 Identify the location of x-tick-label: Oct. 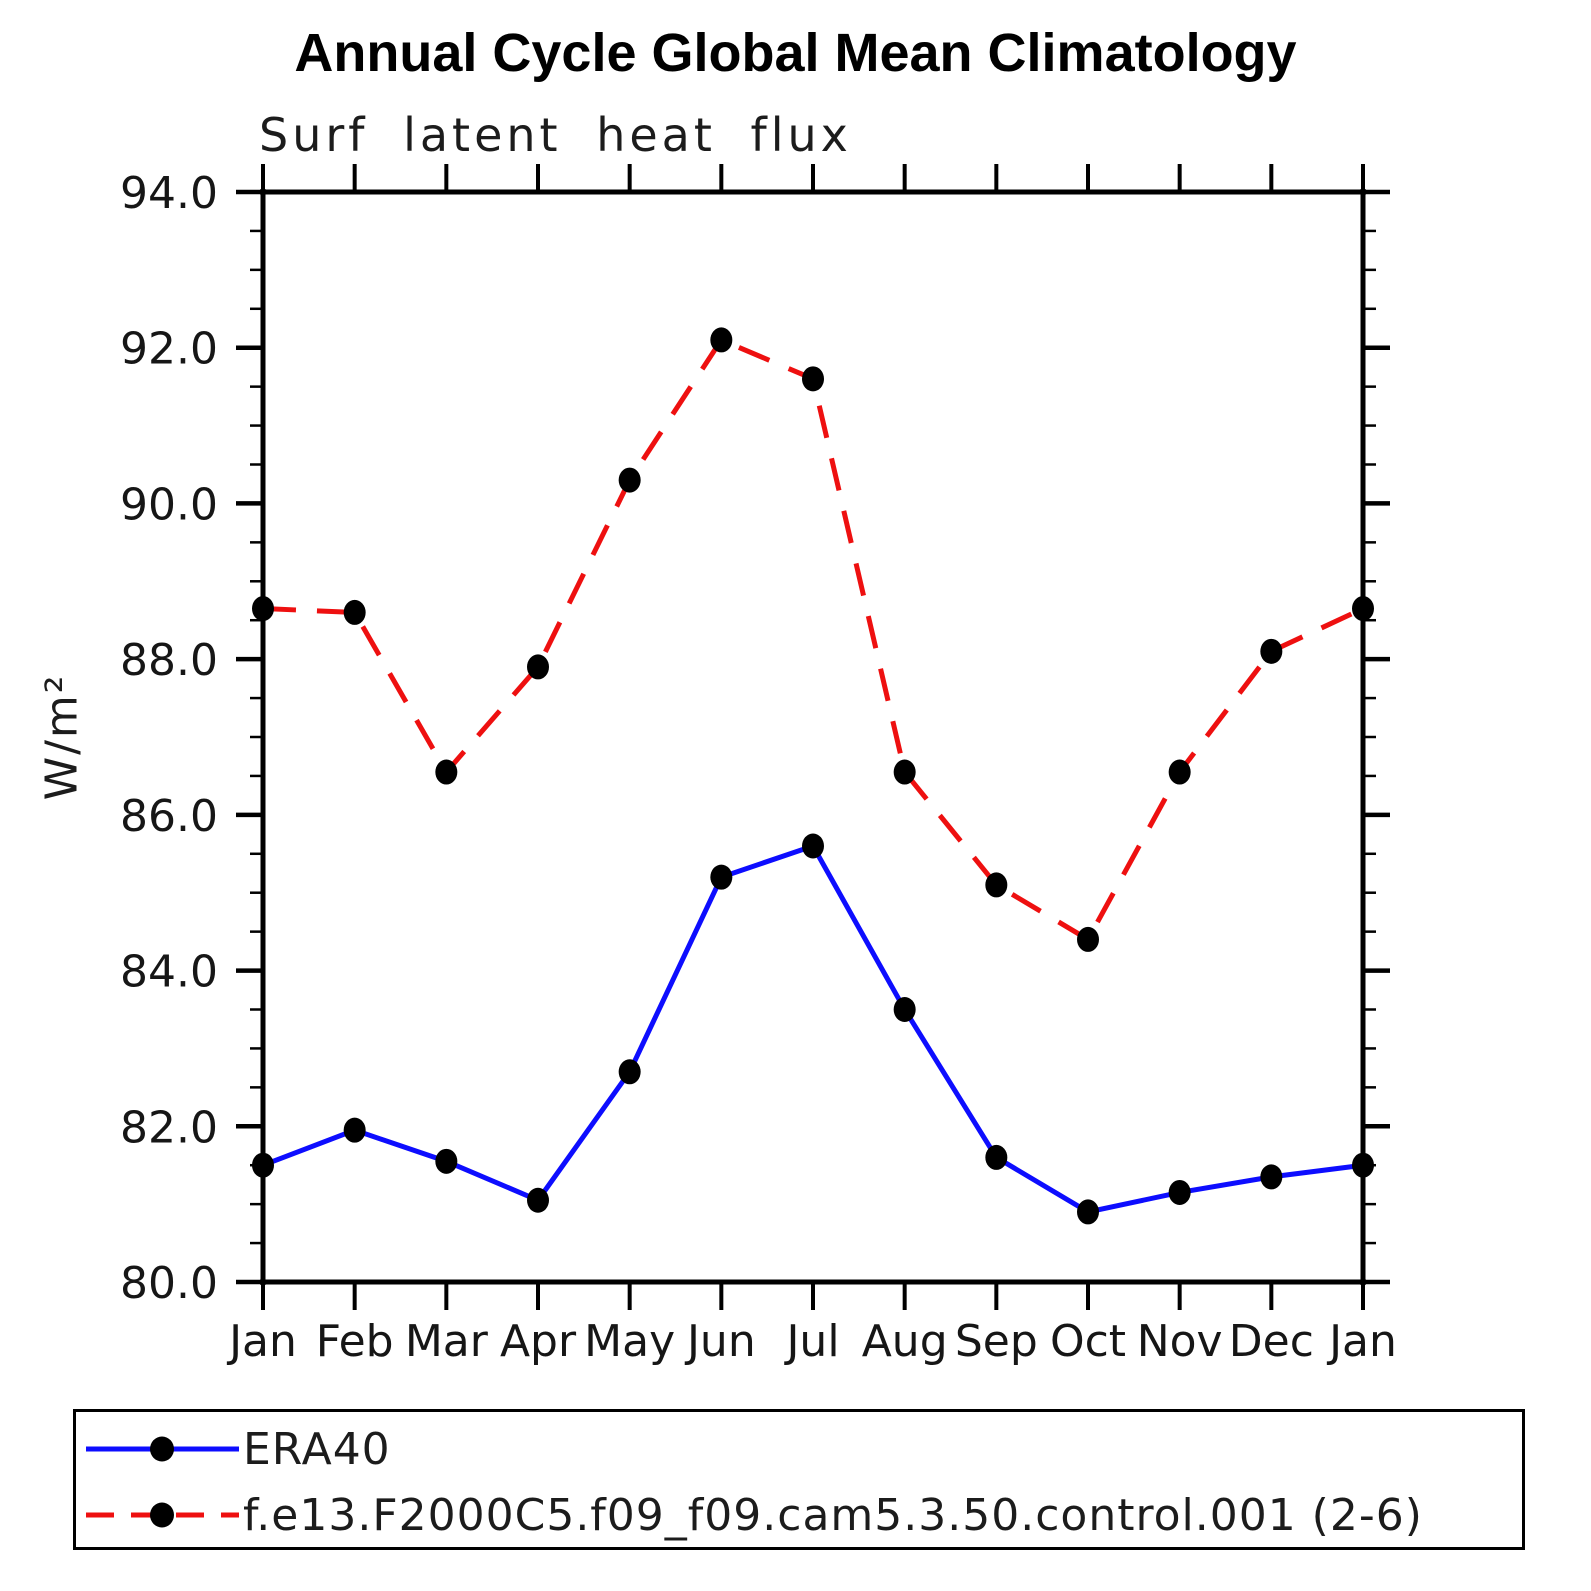
(1088, 1341).